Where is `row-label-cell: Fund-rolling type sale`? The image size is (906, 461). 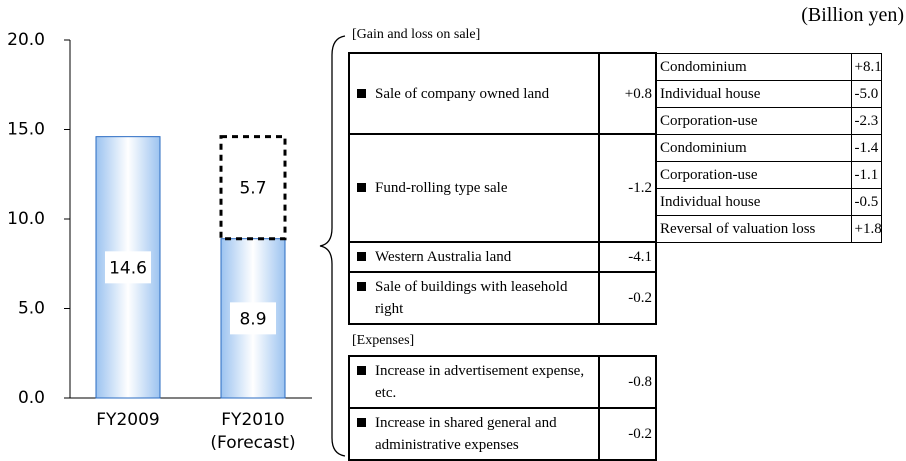 row-label-cell: Fund-rolling type sale is located at coordinates (474, 188).